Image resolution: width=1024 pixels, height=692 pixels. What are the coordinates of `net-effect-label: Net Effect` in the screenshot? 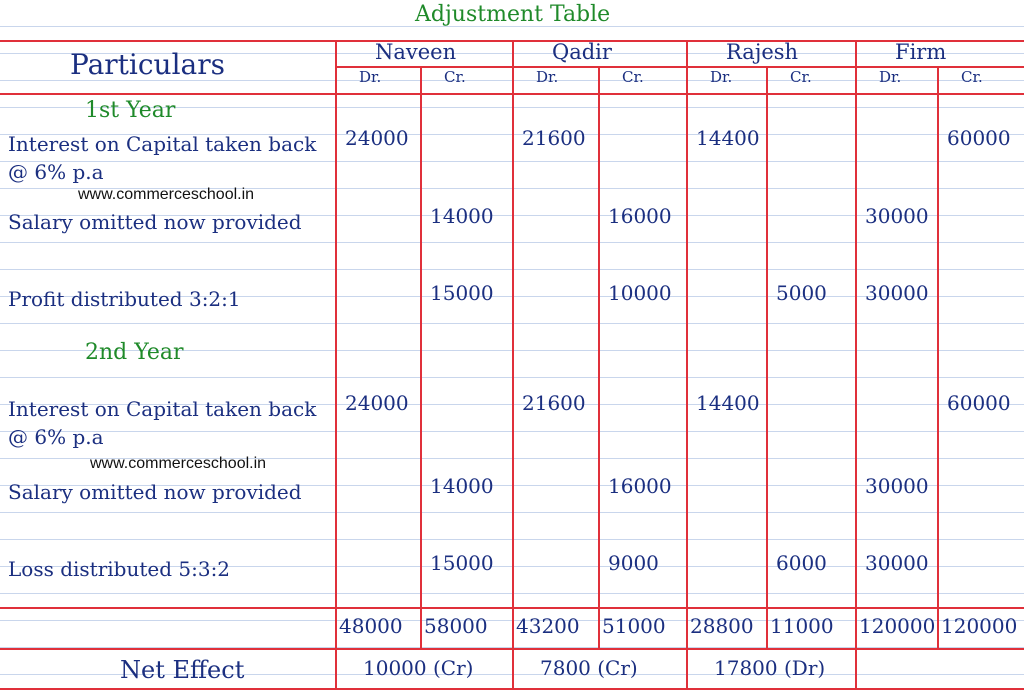 It's located at (182, 670).